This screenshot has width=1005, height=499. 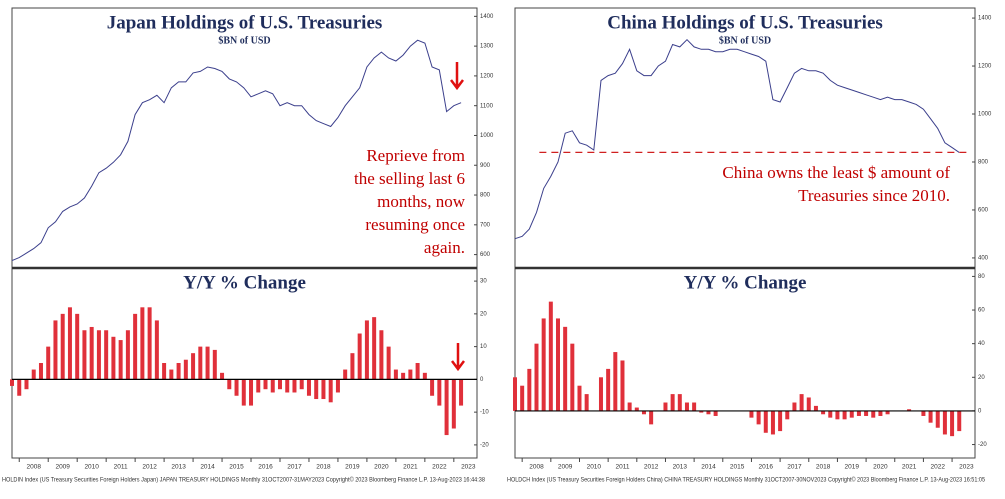 What do you see at coordinates (381, 467) in the screenshot?
I see `x-tick-label: 2020` at bounding box center [381, 467].